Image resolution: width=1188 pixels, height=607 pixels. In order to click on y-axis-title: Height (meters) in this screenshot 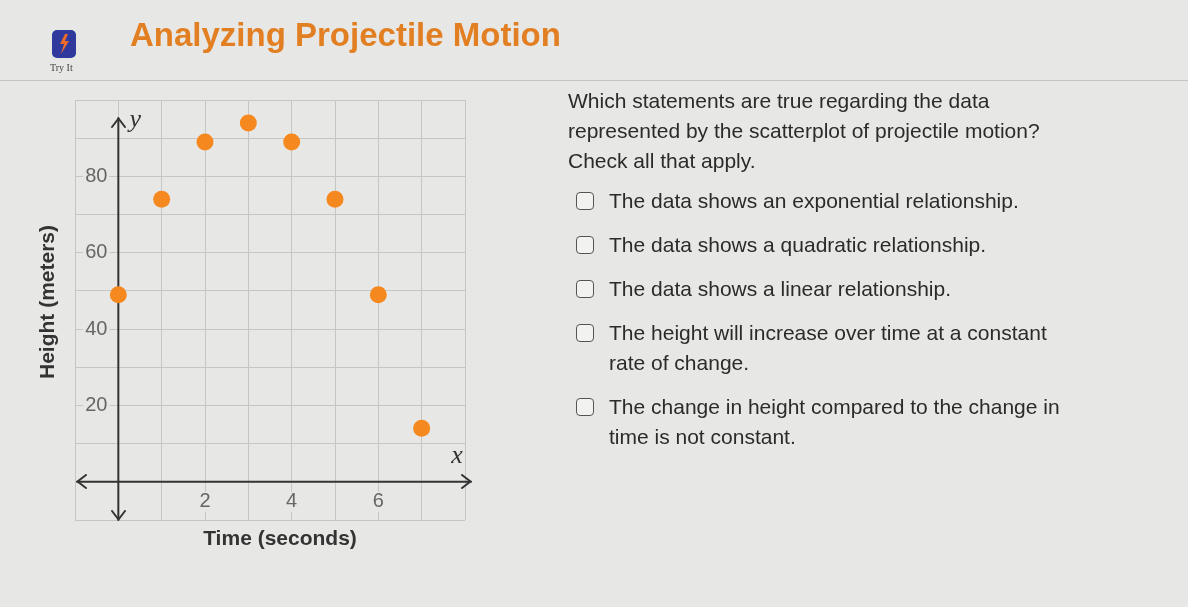, I will do `click(46, 302)`.